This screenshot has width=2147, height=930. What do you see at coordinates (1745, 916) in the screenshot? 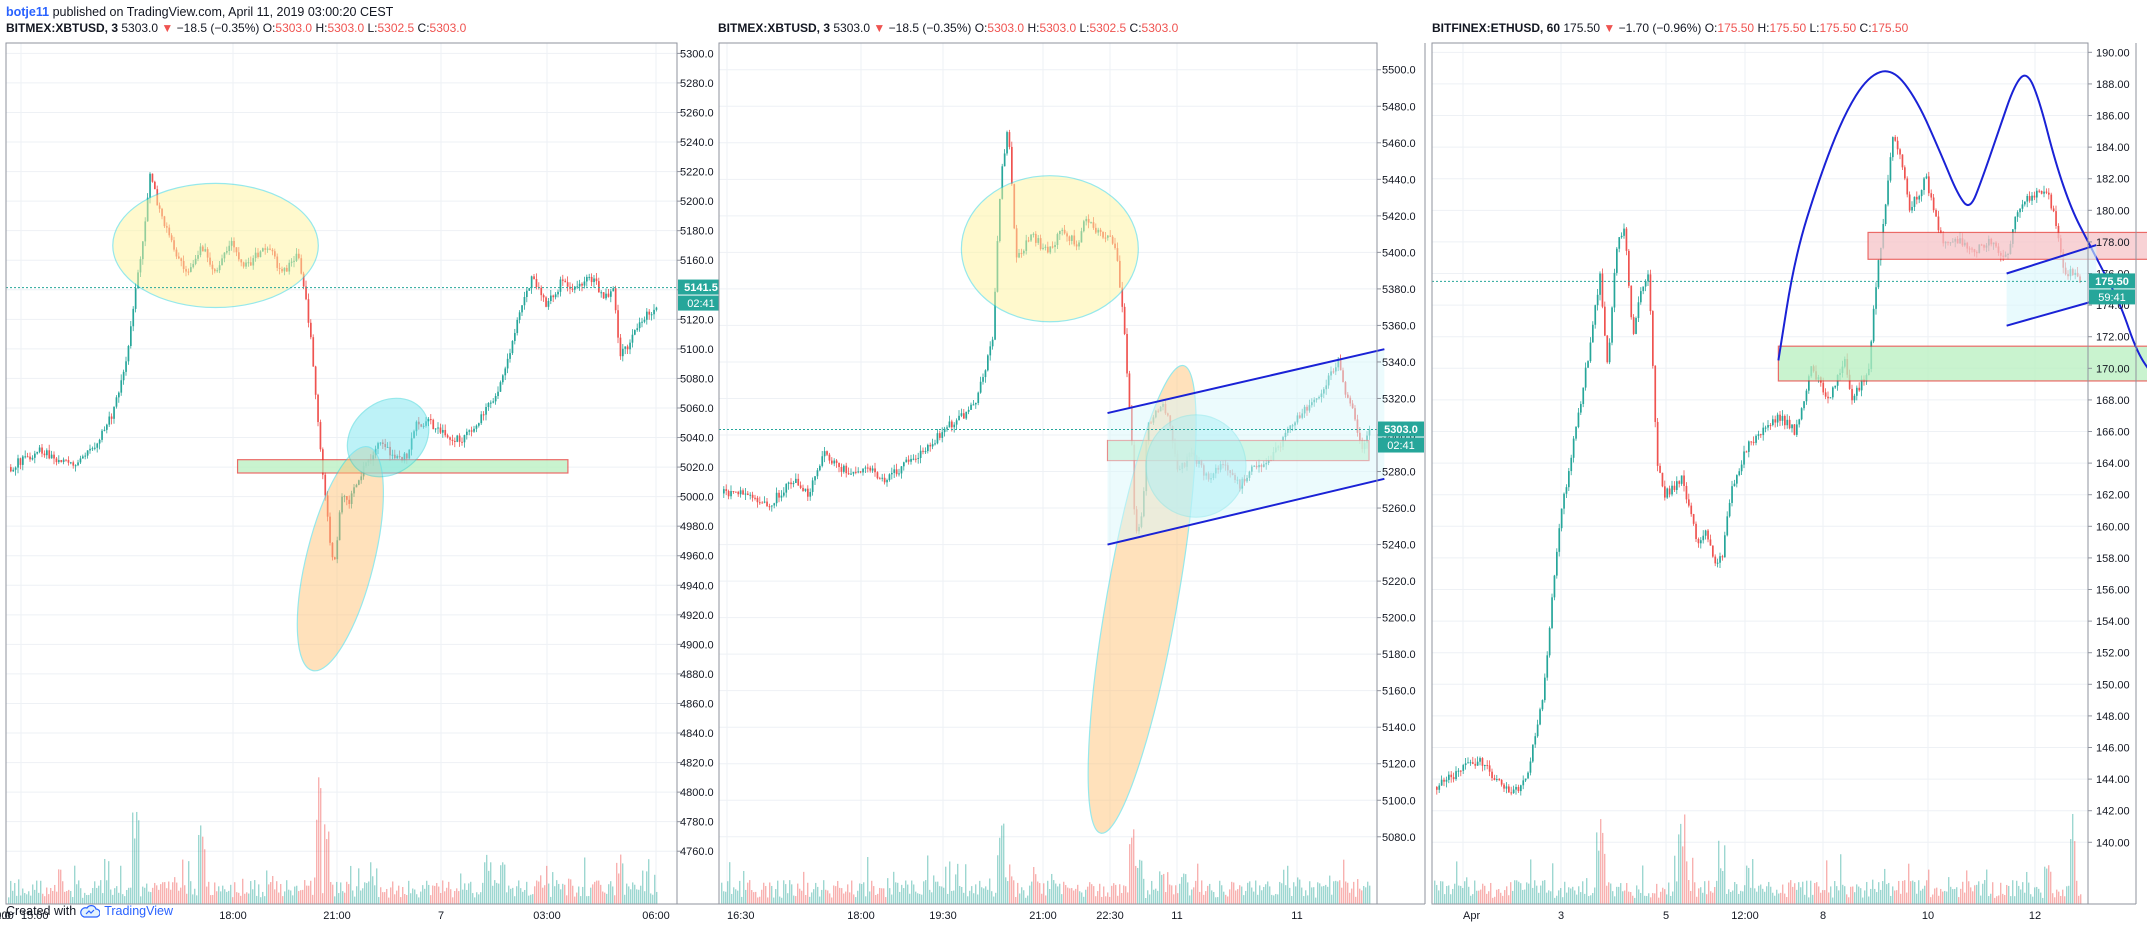
I see `x-tick-label: 12:00` at bounding box center [1745, 916].